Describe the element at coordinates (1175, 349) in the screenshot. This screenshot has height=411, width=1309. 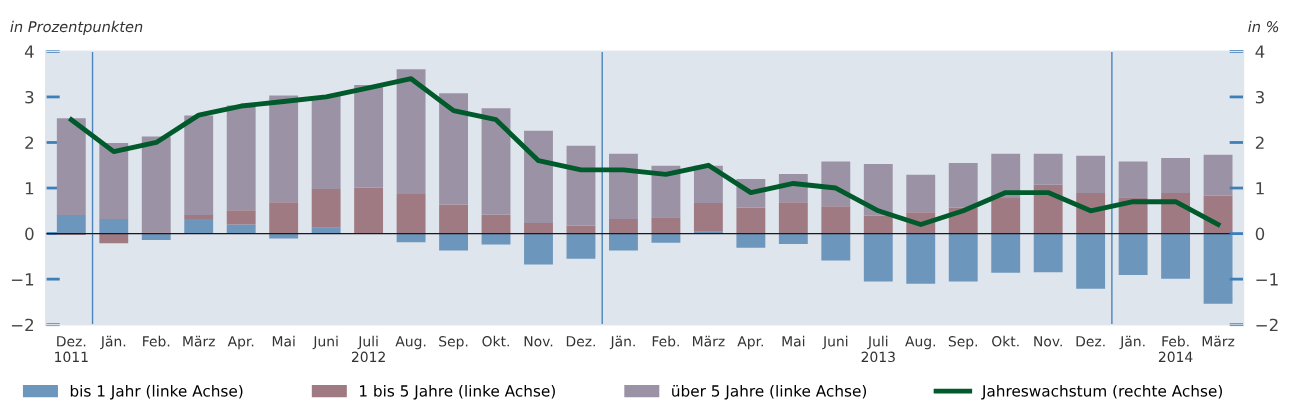
I see `x-tick-label: Feb. 2014` at that location.